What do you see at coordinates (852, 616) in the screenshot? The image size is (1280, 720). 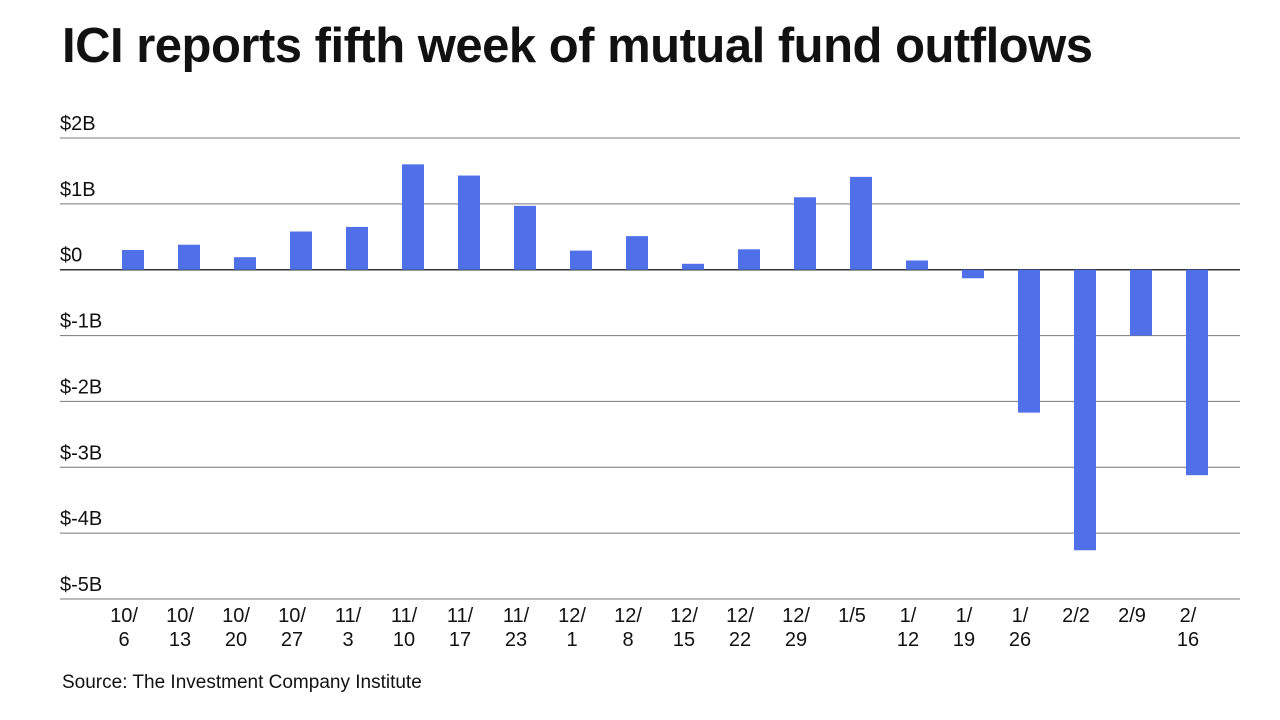 I see `x-tick-label: 1/5` at bounding box center [852, 616].